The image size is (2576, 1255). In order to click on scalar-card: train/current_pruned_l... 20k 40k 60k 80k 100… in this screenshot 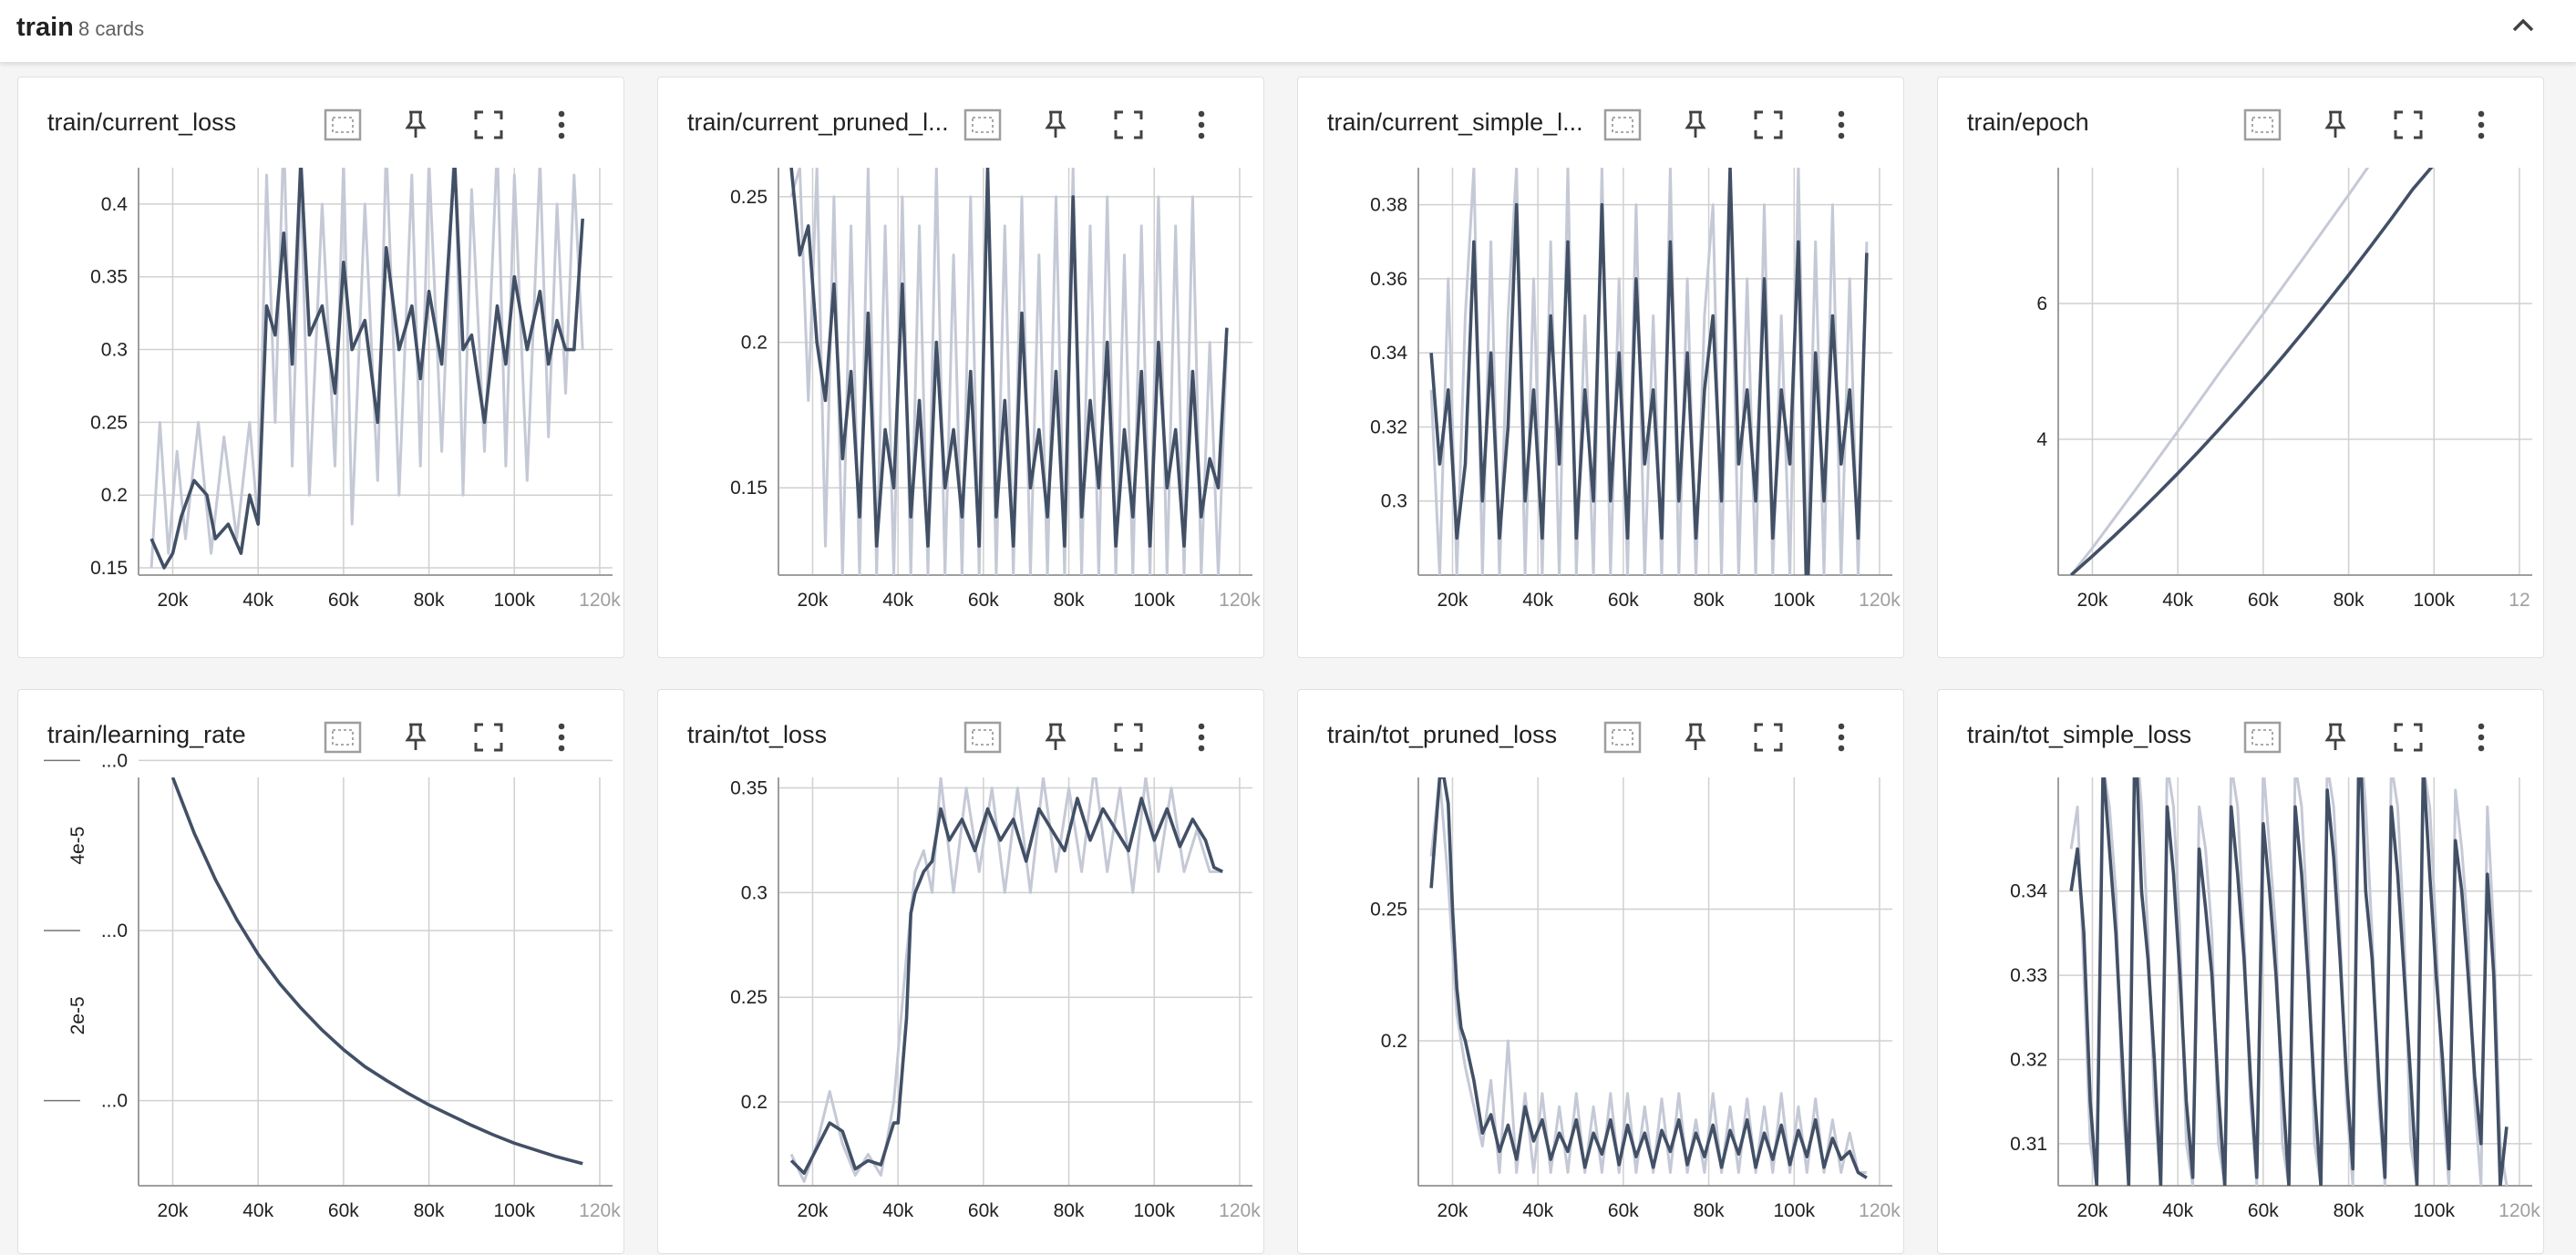, I will do `click(960, 367)`.